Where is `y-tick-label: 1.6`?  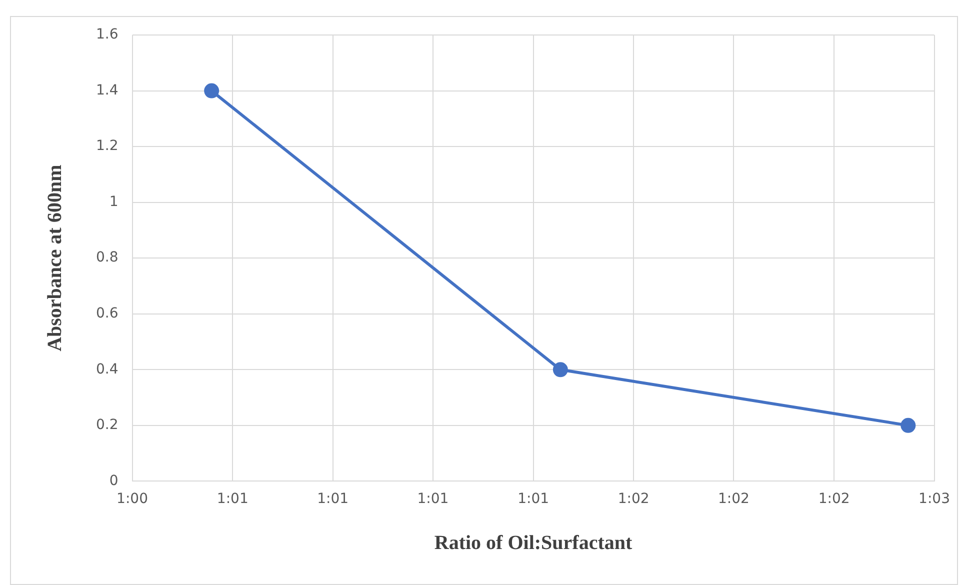 y-tick-label: 1.6 is located at coordinates (107, 34).